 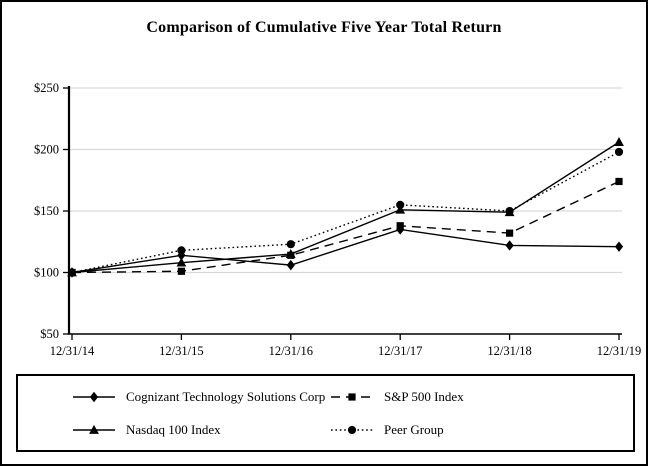 I want to click on x-tick-label: 12/31/17, so click(x=400, y=351).